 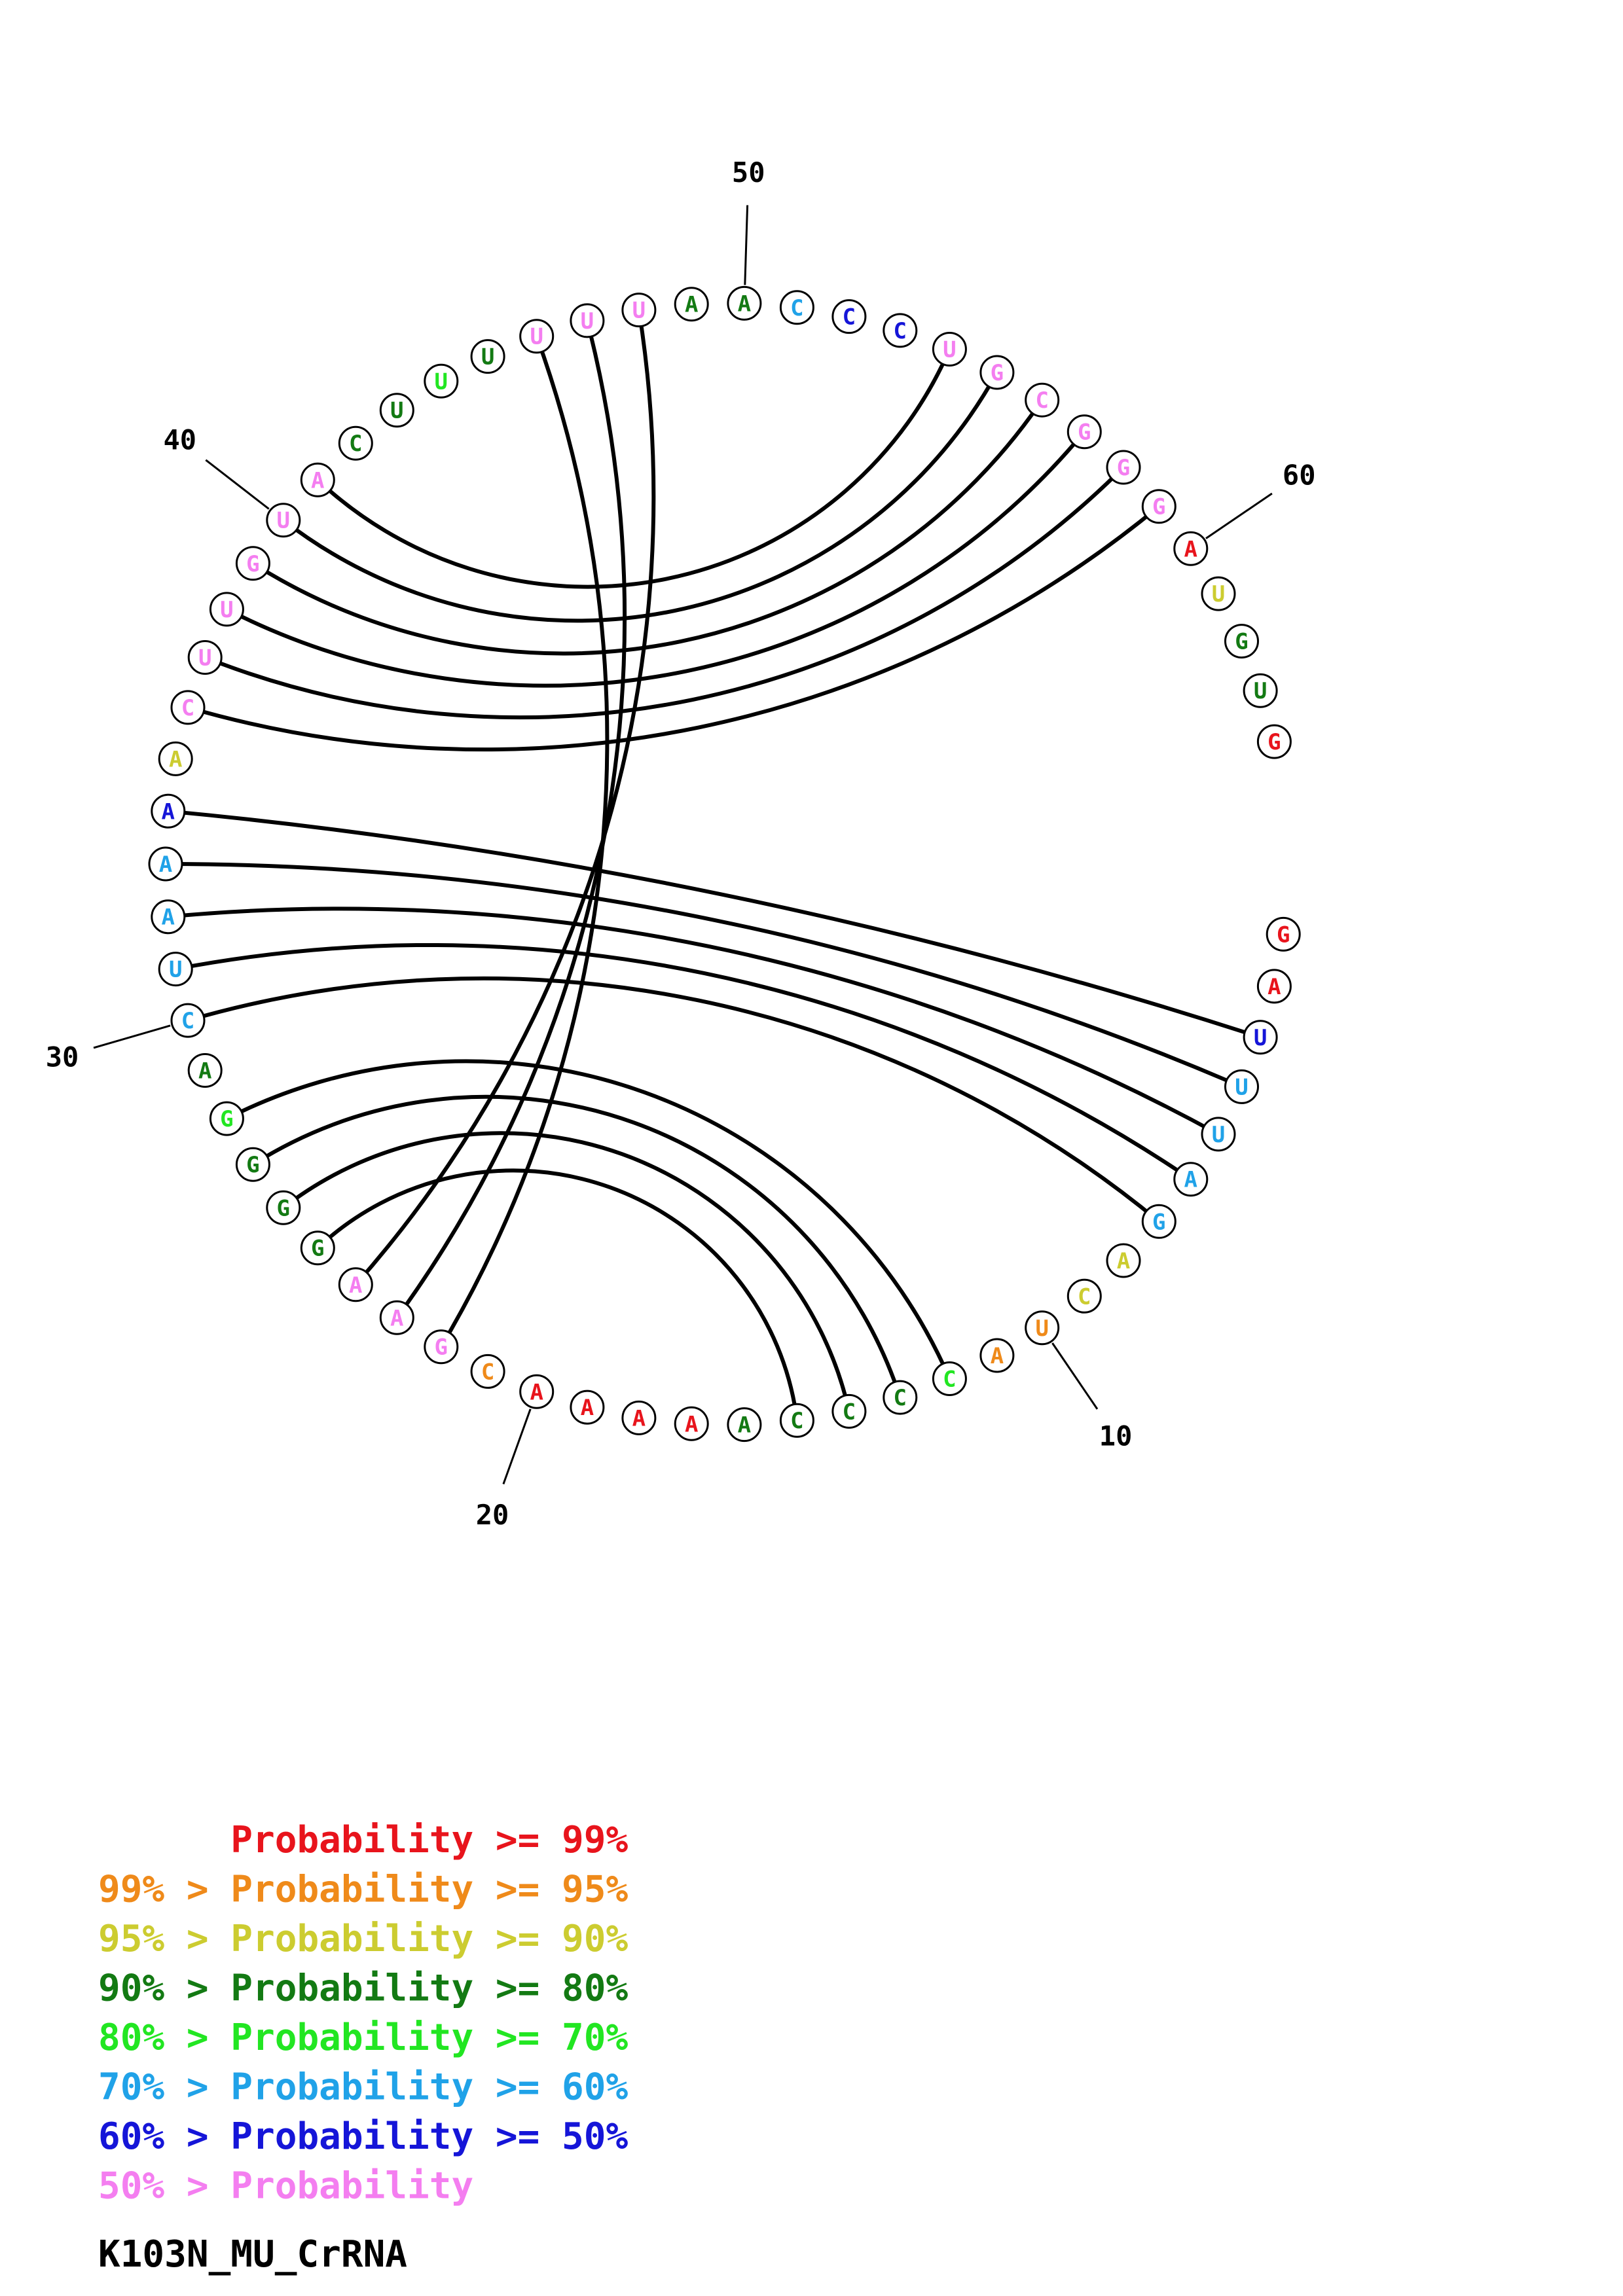 I want to click on position-label: 60, so click(x=1299, y=475).